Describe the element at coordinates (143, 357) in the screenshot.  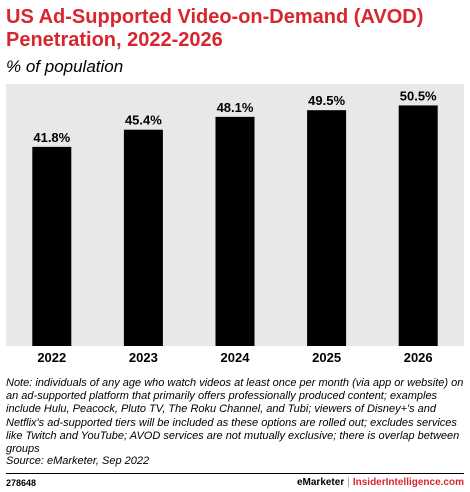
I see `x-tick-label-2023: 2023` at that location.